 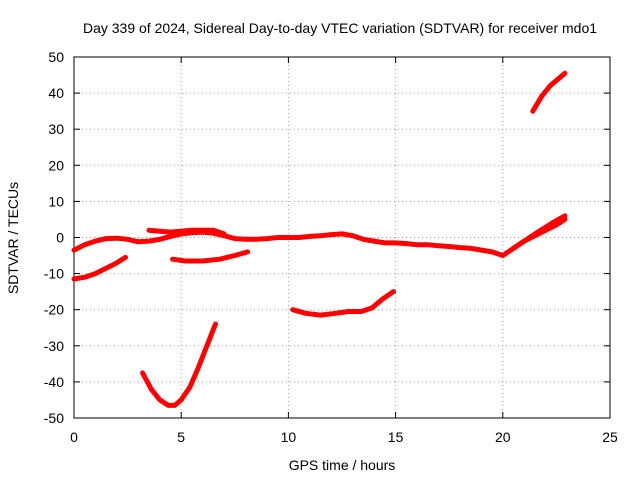 What do you see at coordinates (503, 437) in the screenshot?
I see `x-tick-label: 20` at bounding box center [503, 437].